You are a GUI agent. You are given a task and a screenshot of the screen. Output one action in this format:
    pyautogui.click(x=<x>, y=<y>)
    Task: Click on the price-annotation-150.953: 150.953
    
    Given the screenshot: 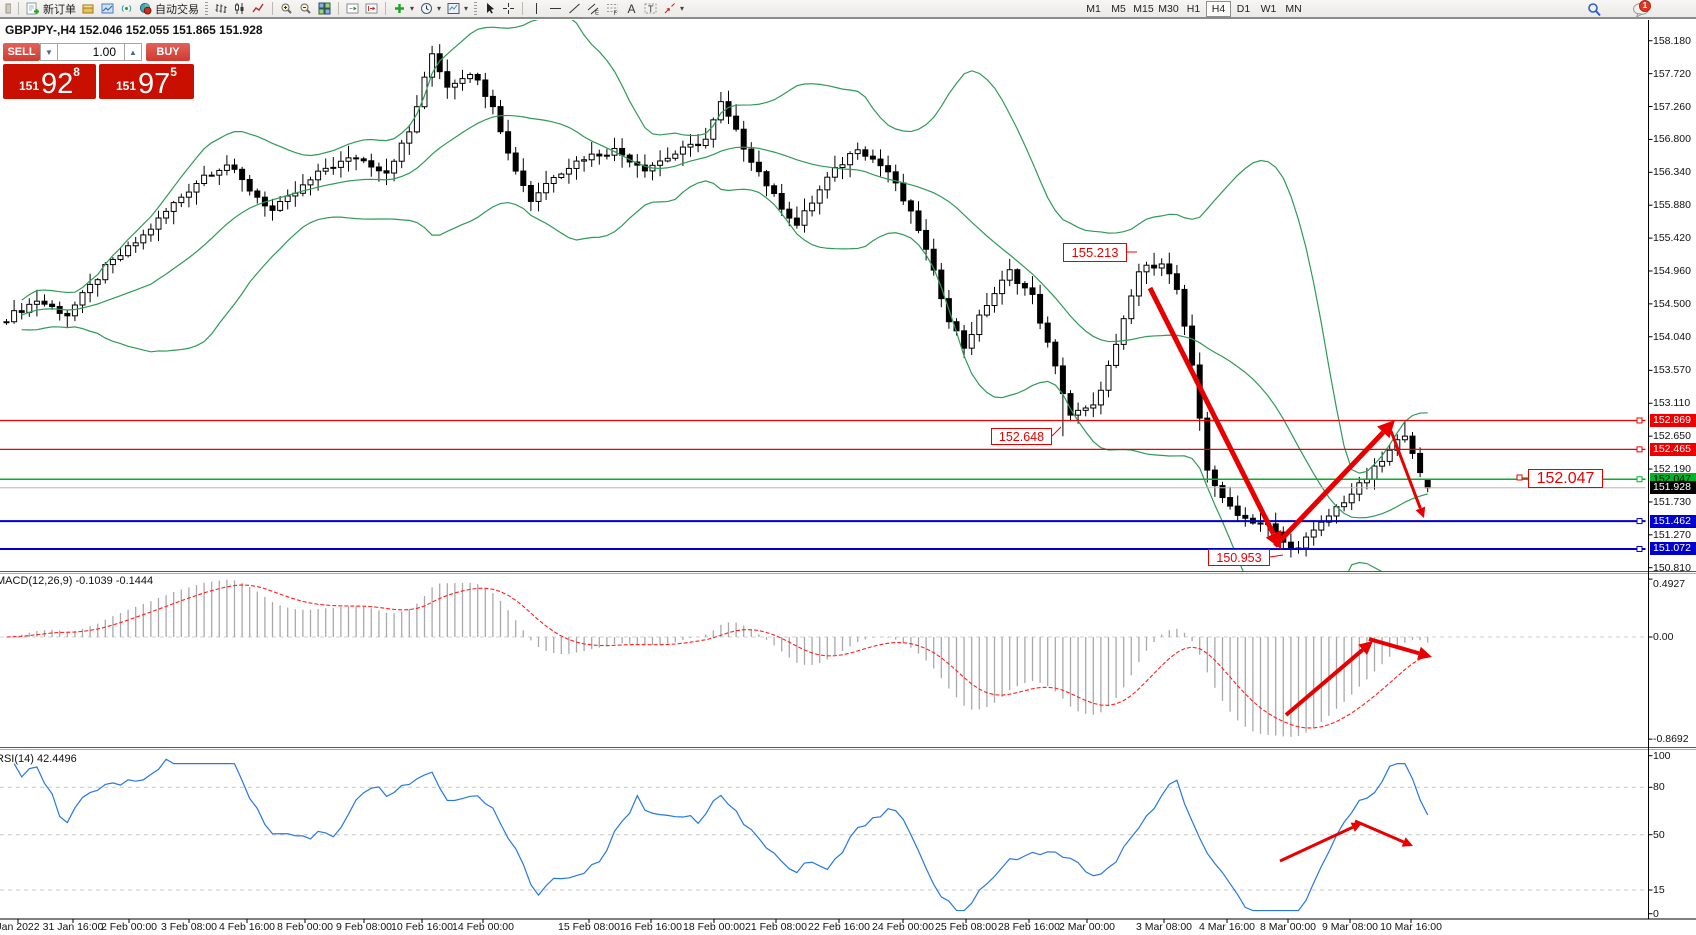 What is the action you would take?
    pyautogui.click(x=1239, y=557)
    